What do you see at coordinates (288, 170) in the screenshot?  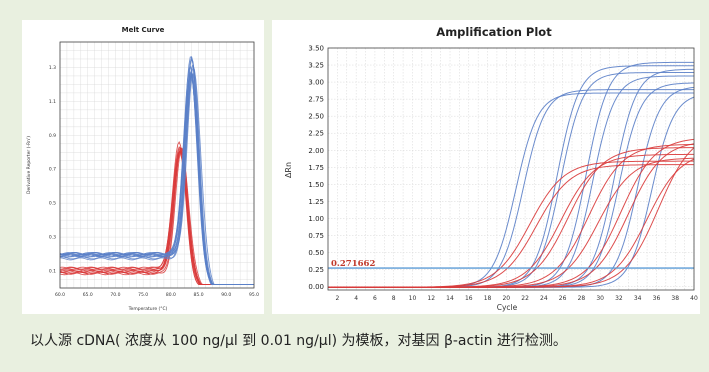 I see `amp-y-axis-label: ΔRn` at bounding box center [288, 170].